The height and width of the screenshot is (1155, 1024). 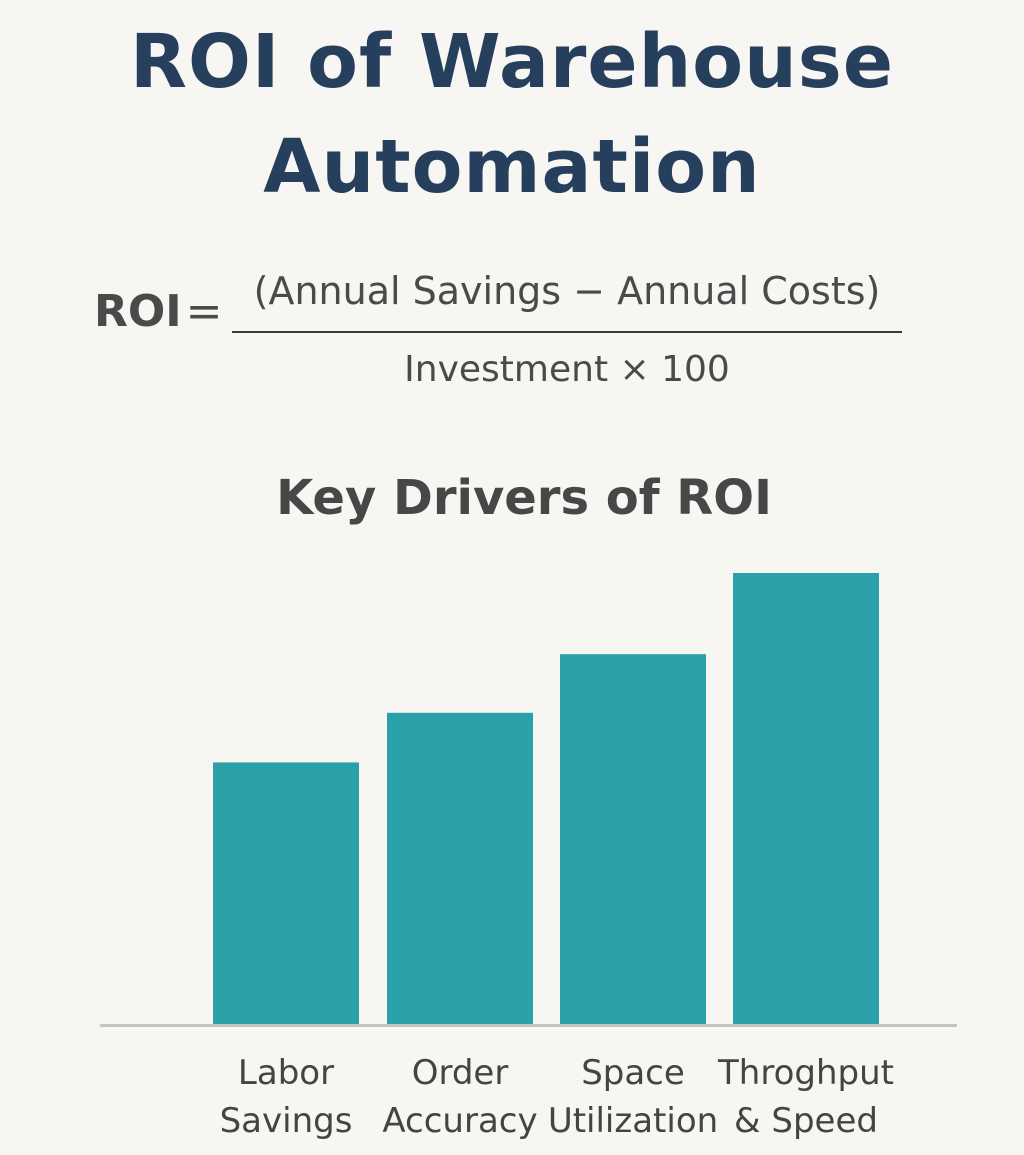 I want to click on category-label-0-line-1: Savings, so click(x=286, y=1121).